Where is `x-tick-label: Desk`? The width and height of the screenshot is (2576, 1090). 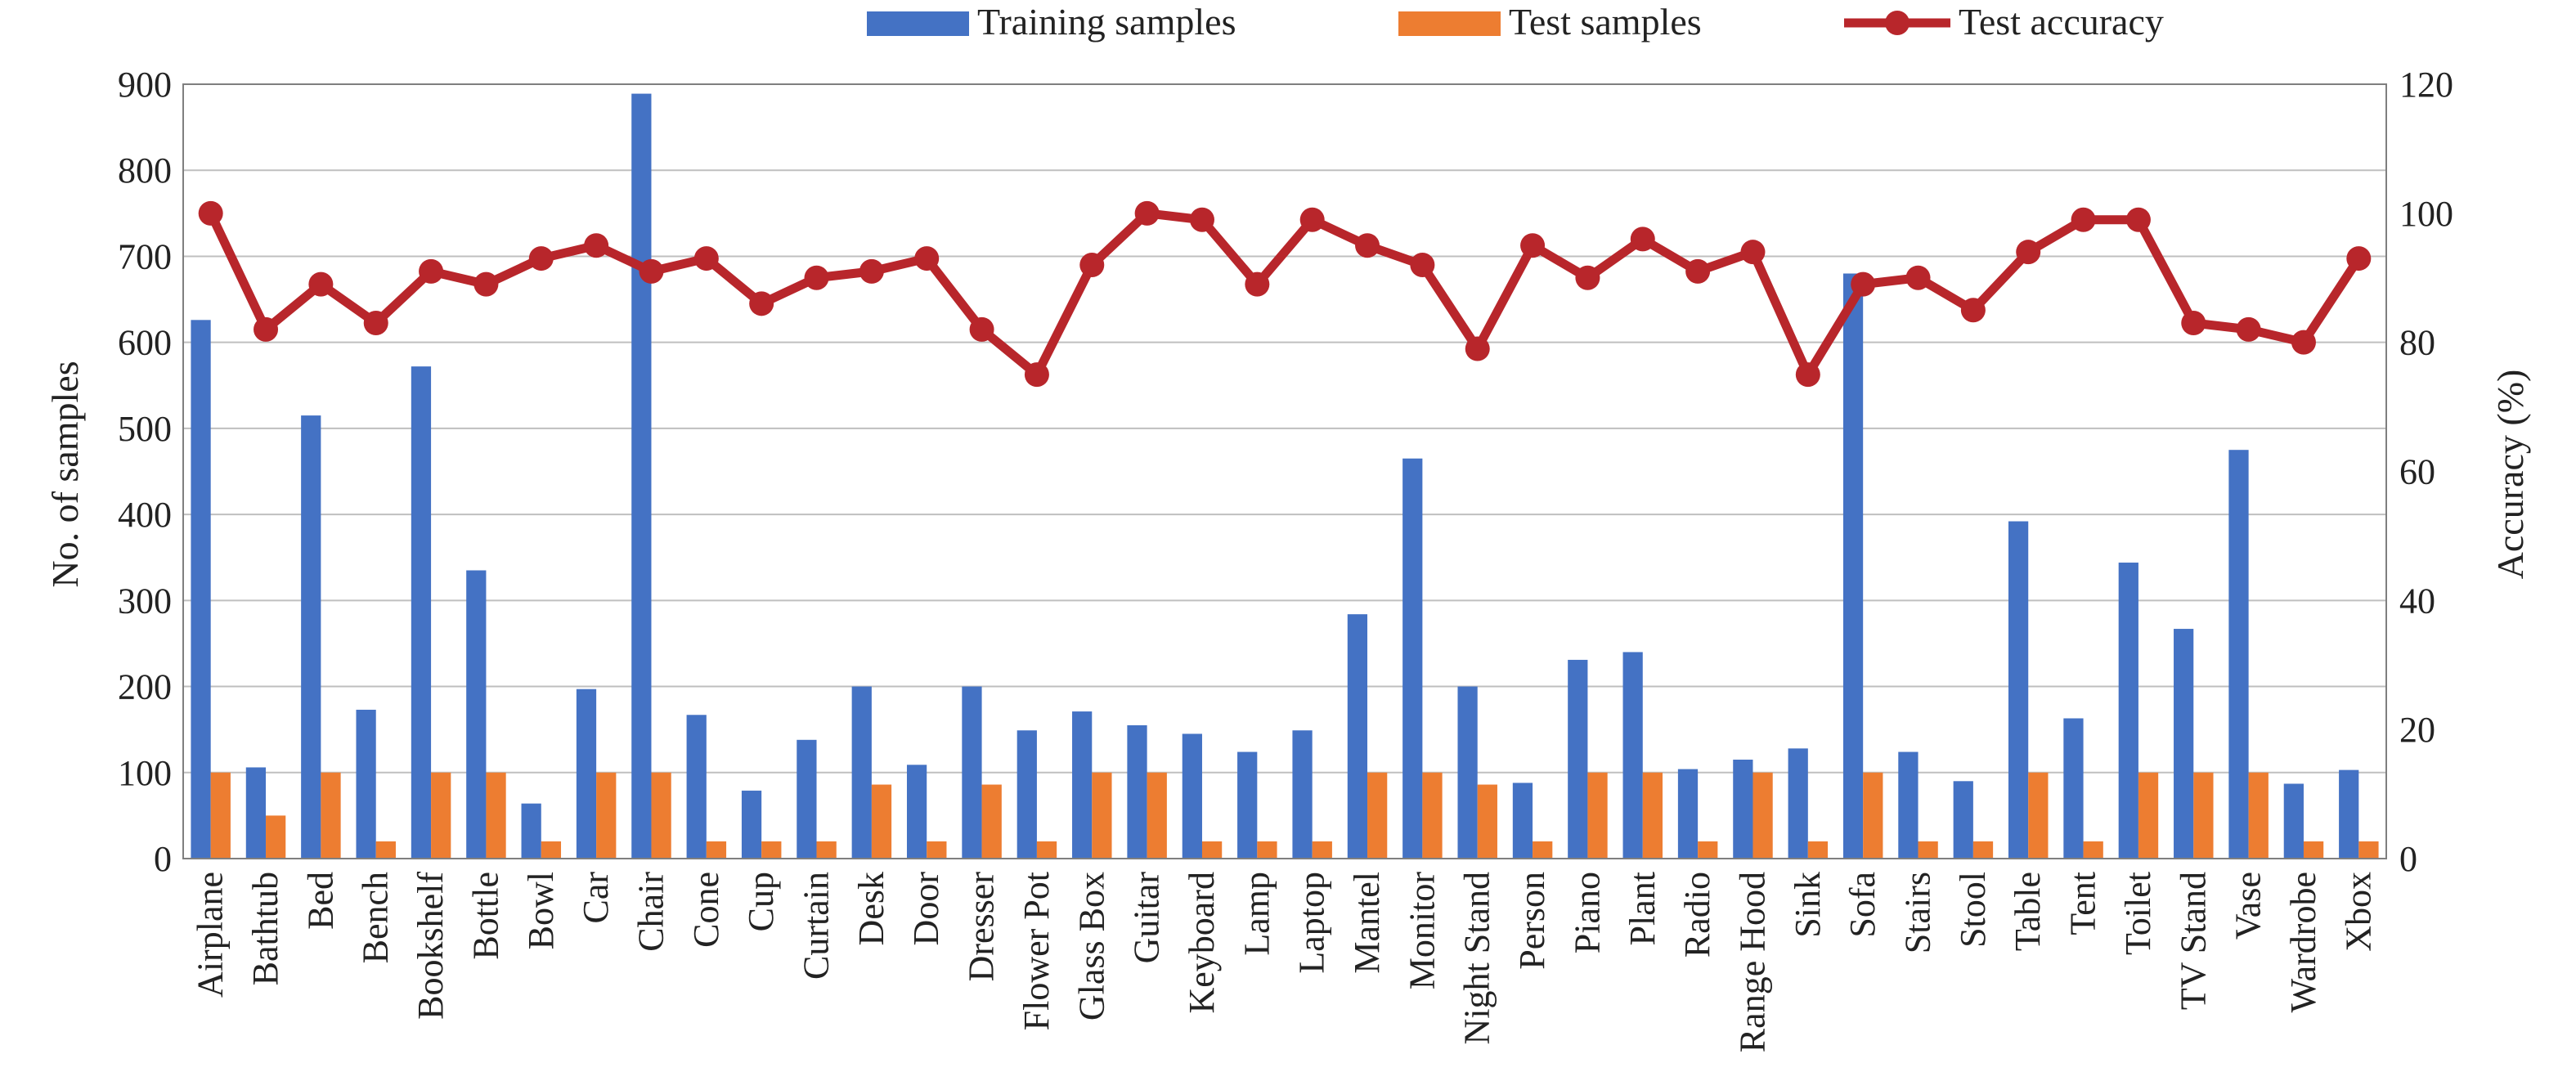
x-tick-label: Desk is located at coordinates (871, 908).